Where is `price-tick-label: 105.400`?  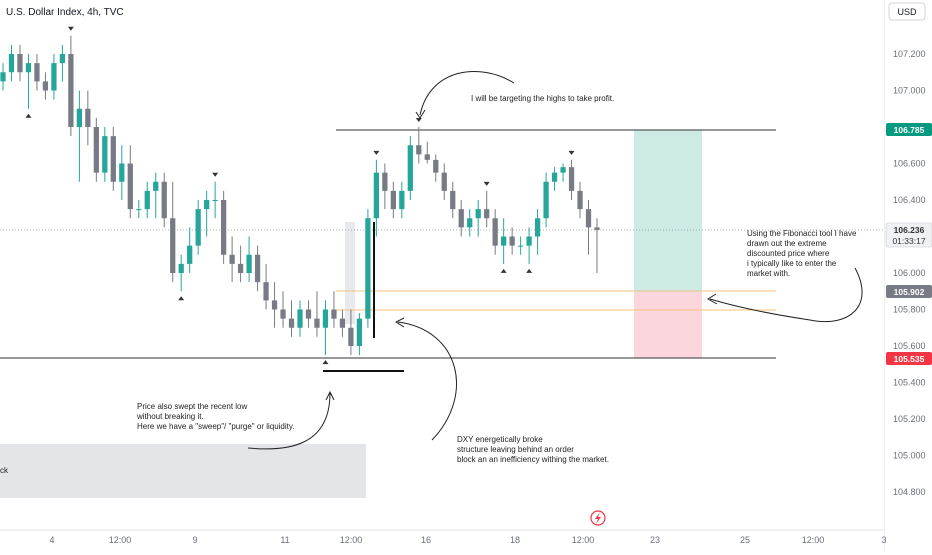
price-tick-label: 105.400 is located at coordinates (909, 383).